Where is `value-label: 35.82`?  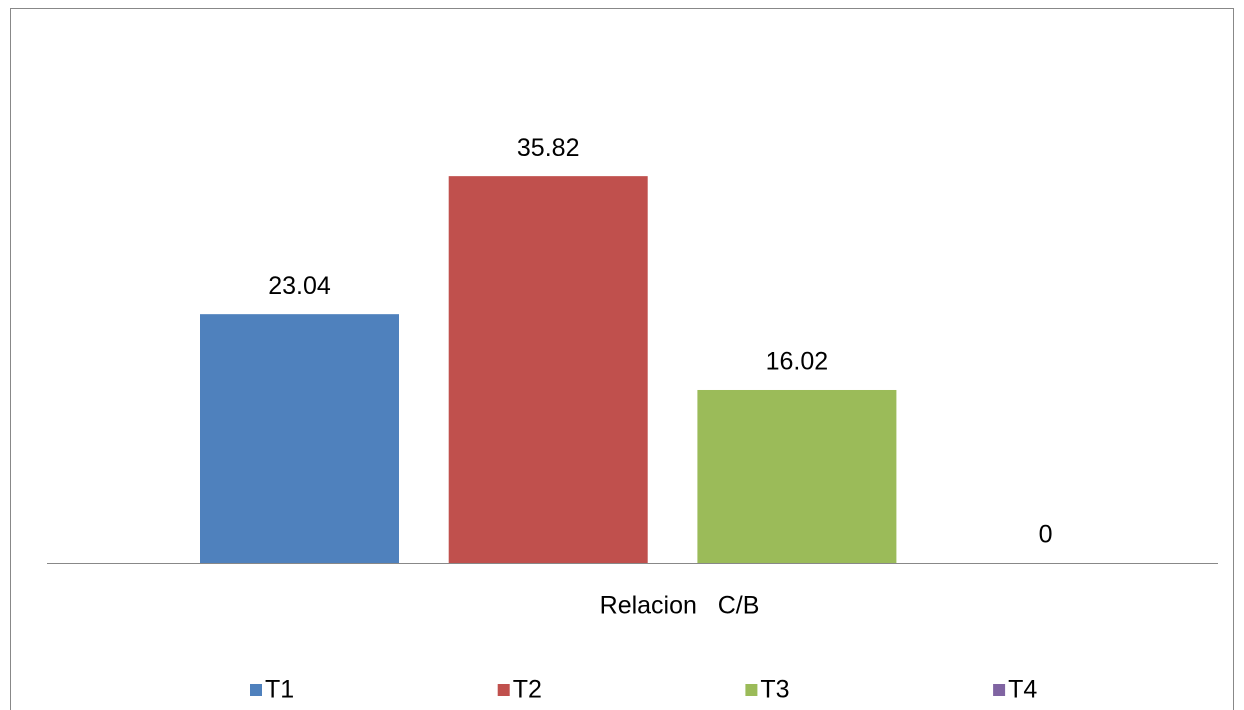 value-label: 35.82 is located at coordinates (548, 148).